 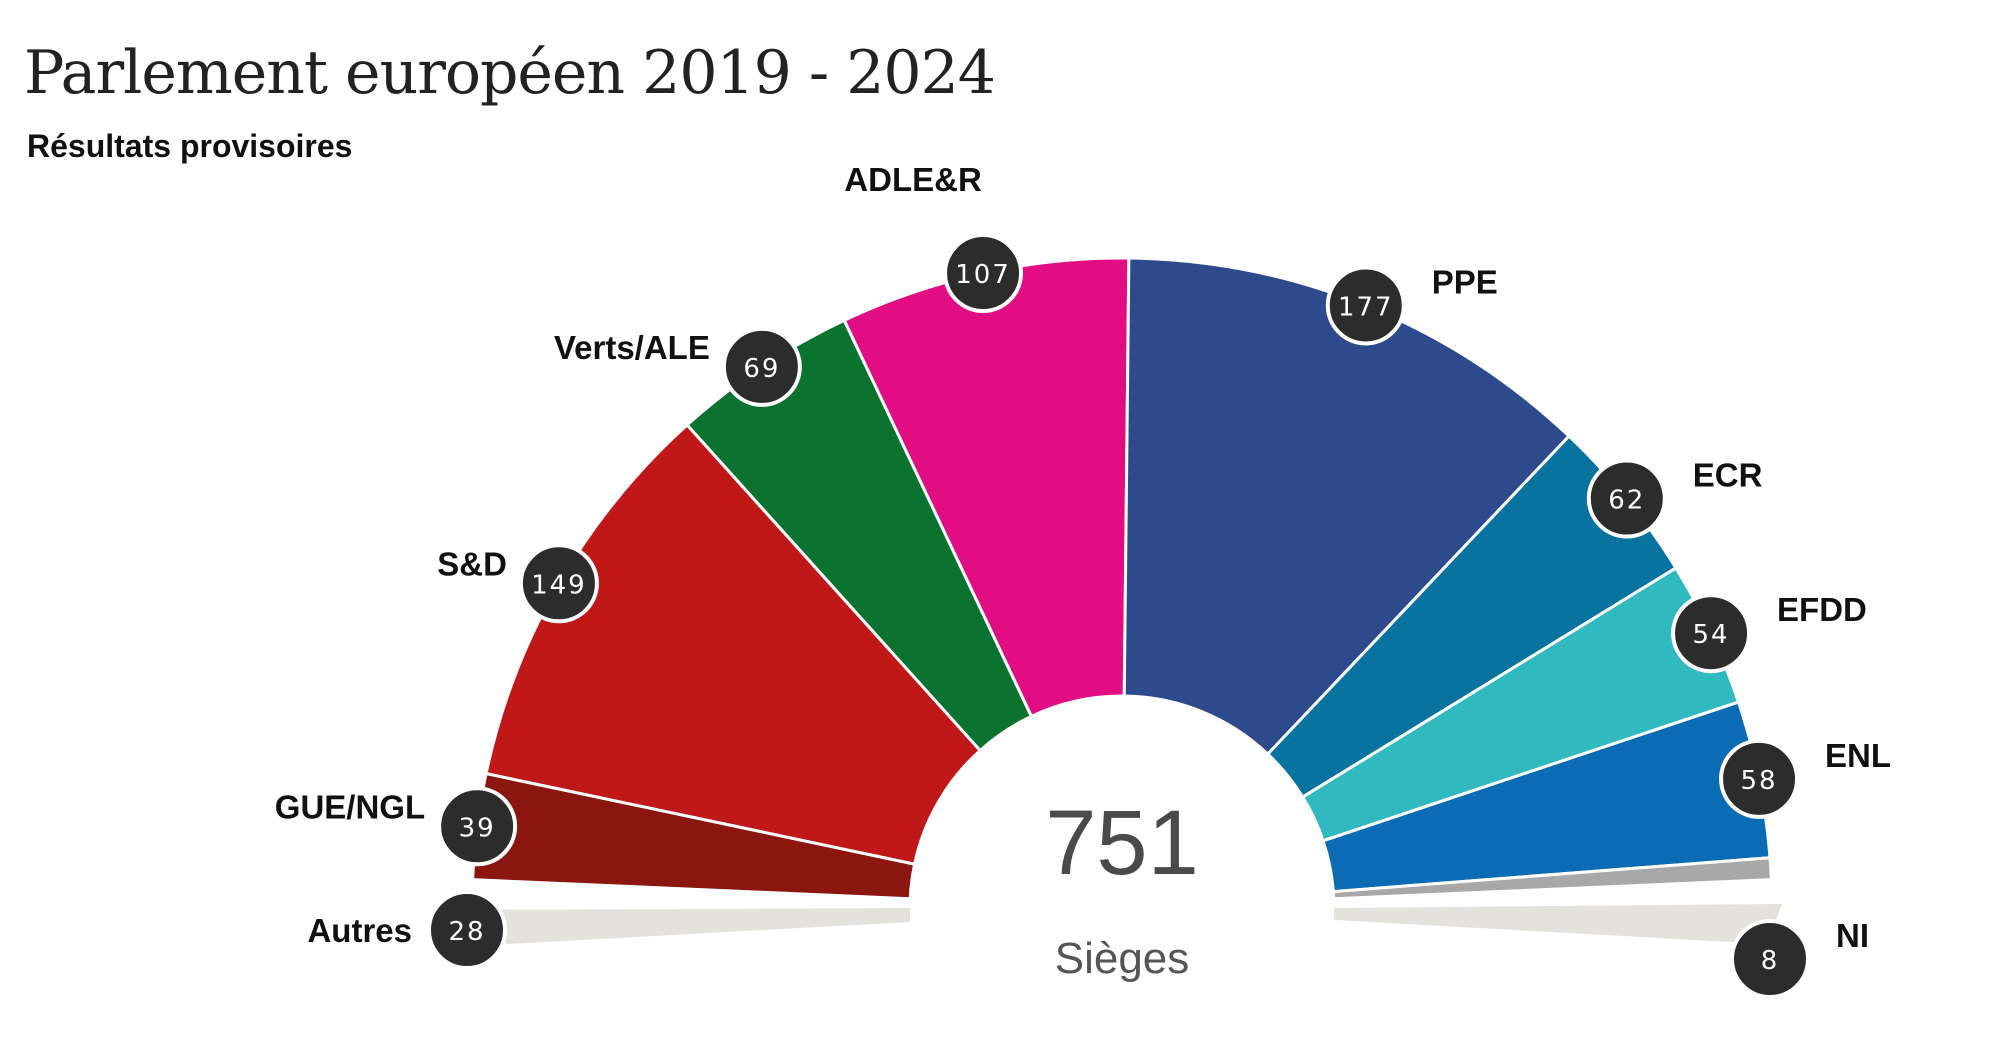 What do you see at coordinates (1770, 961) in the screenshot?
I see `seat-count-ni: 8` at bounding box center [1770, 961].